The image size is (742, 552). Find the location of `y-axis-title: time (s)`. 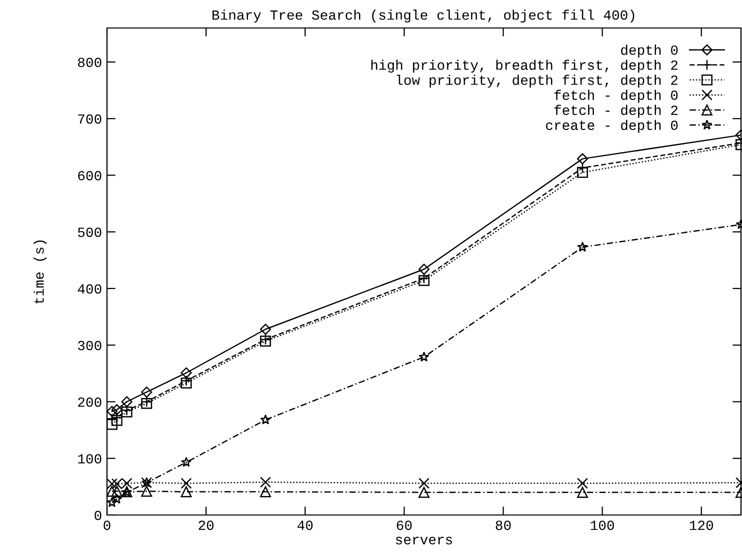

y-axis-title: time (s) is located at coordinates (40, 272).